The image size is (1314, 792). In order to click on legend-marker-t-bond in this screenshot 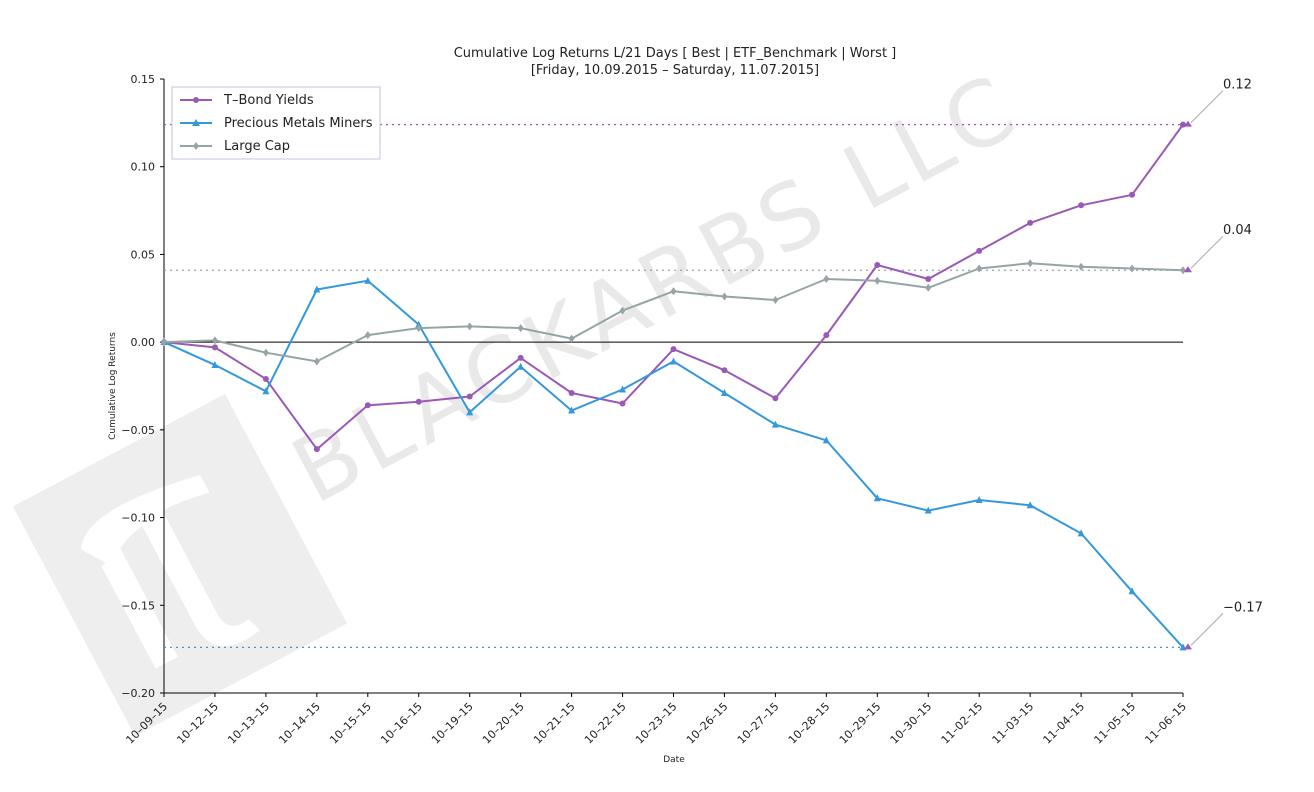, I will do `click(196, 100)`.